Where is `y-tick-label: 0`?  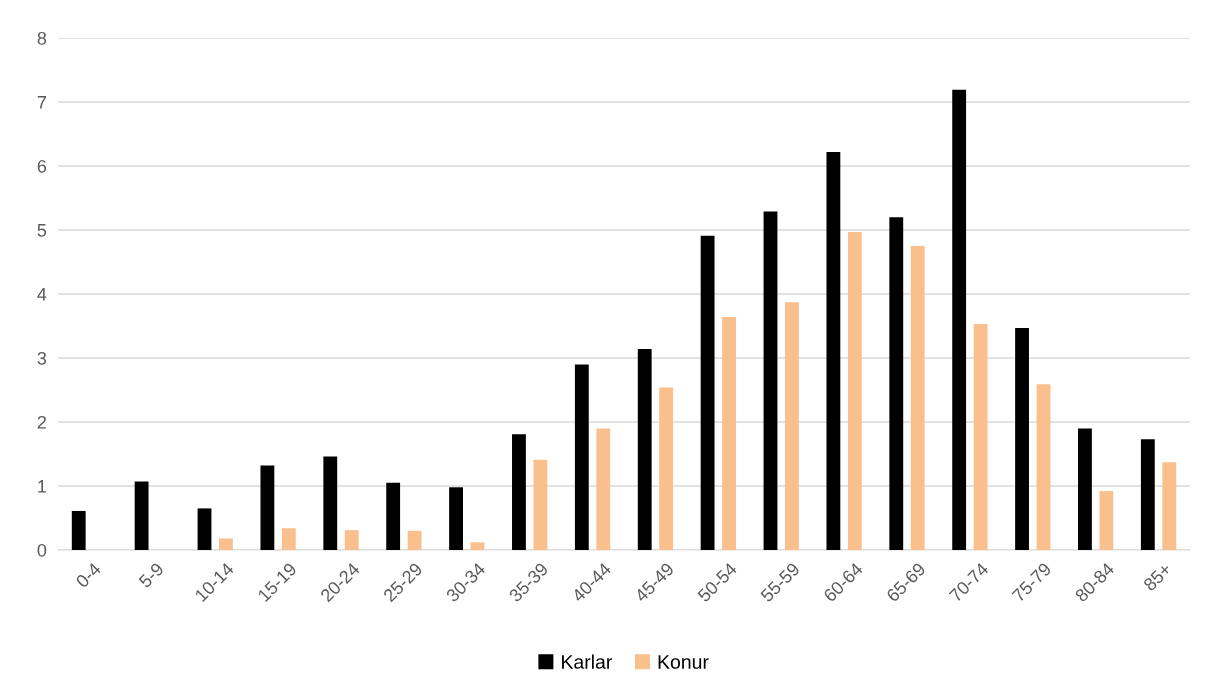 y-tick-label: 0 is located at coordinates (42, 550).